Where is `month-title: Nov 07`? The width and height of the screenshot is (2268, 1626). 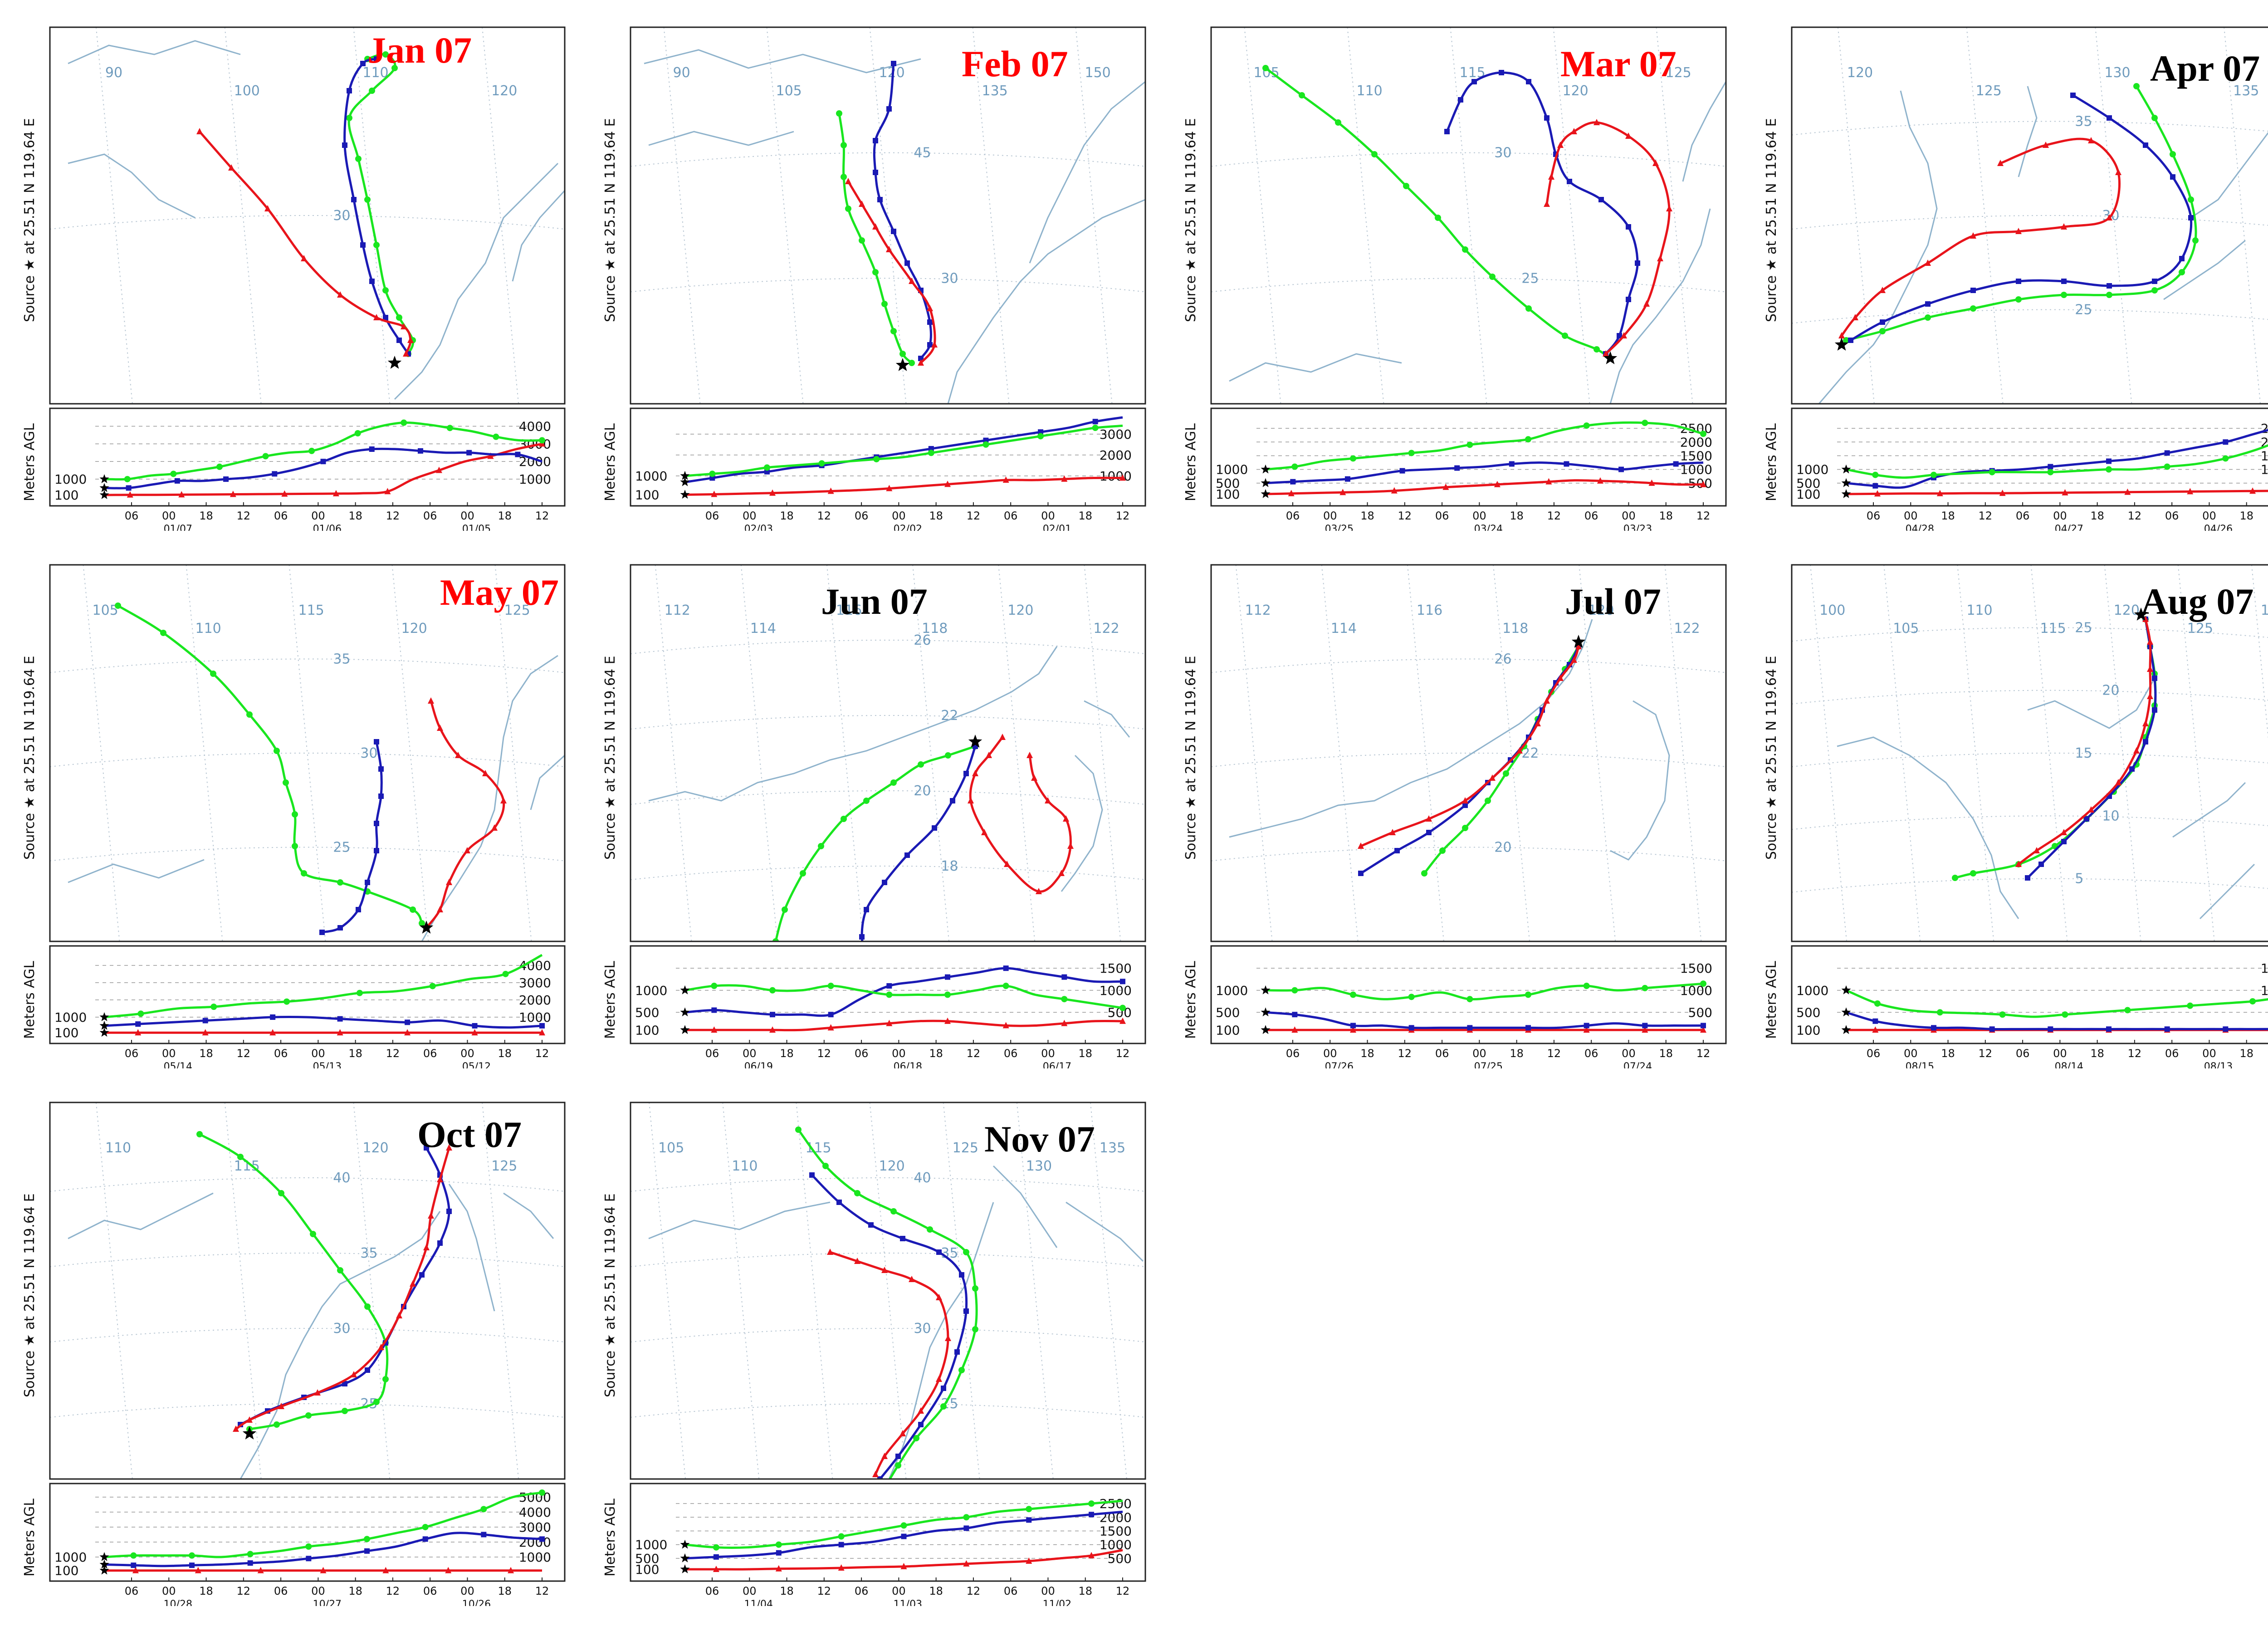
month-title: Nov 07 is located at coordinates (1040, 1139).